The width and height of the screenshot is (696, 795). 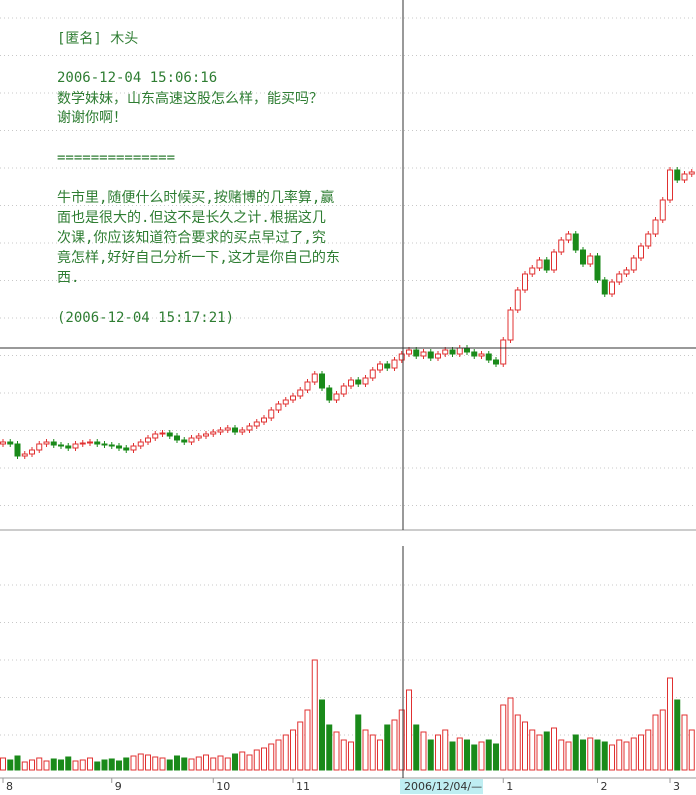 I want to click on author: [匿名] 木头, so click(x=97, y=39).